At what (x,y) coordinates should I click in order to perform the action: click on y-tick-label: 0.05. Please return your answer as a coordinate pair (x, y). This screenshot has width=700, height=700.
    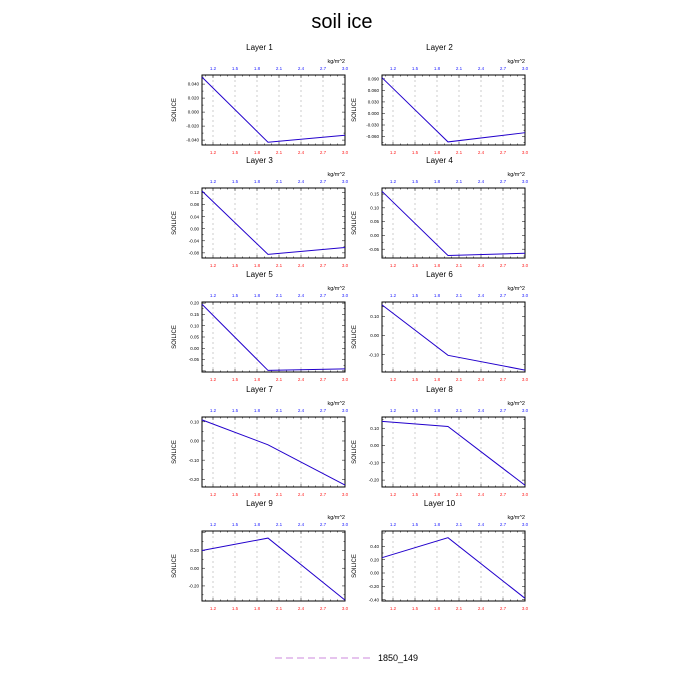
    Looking at the image, I should click on (374, 221).